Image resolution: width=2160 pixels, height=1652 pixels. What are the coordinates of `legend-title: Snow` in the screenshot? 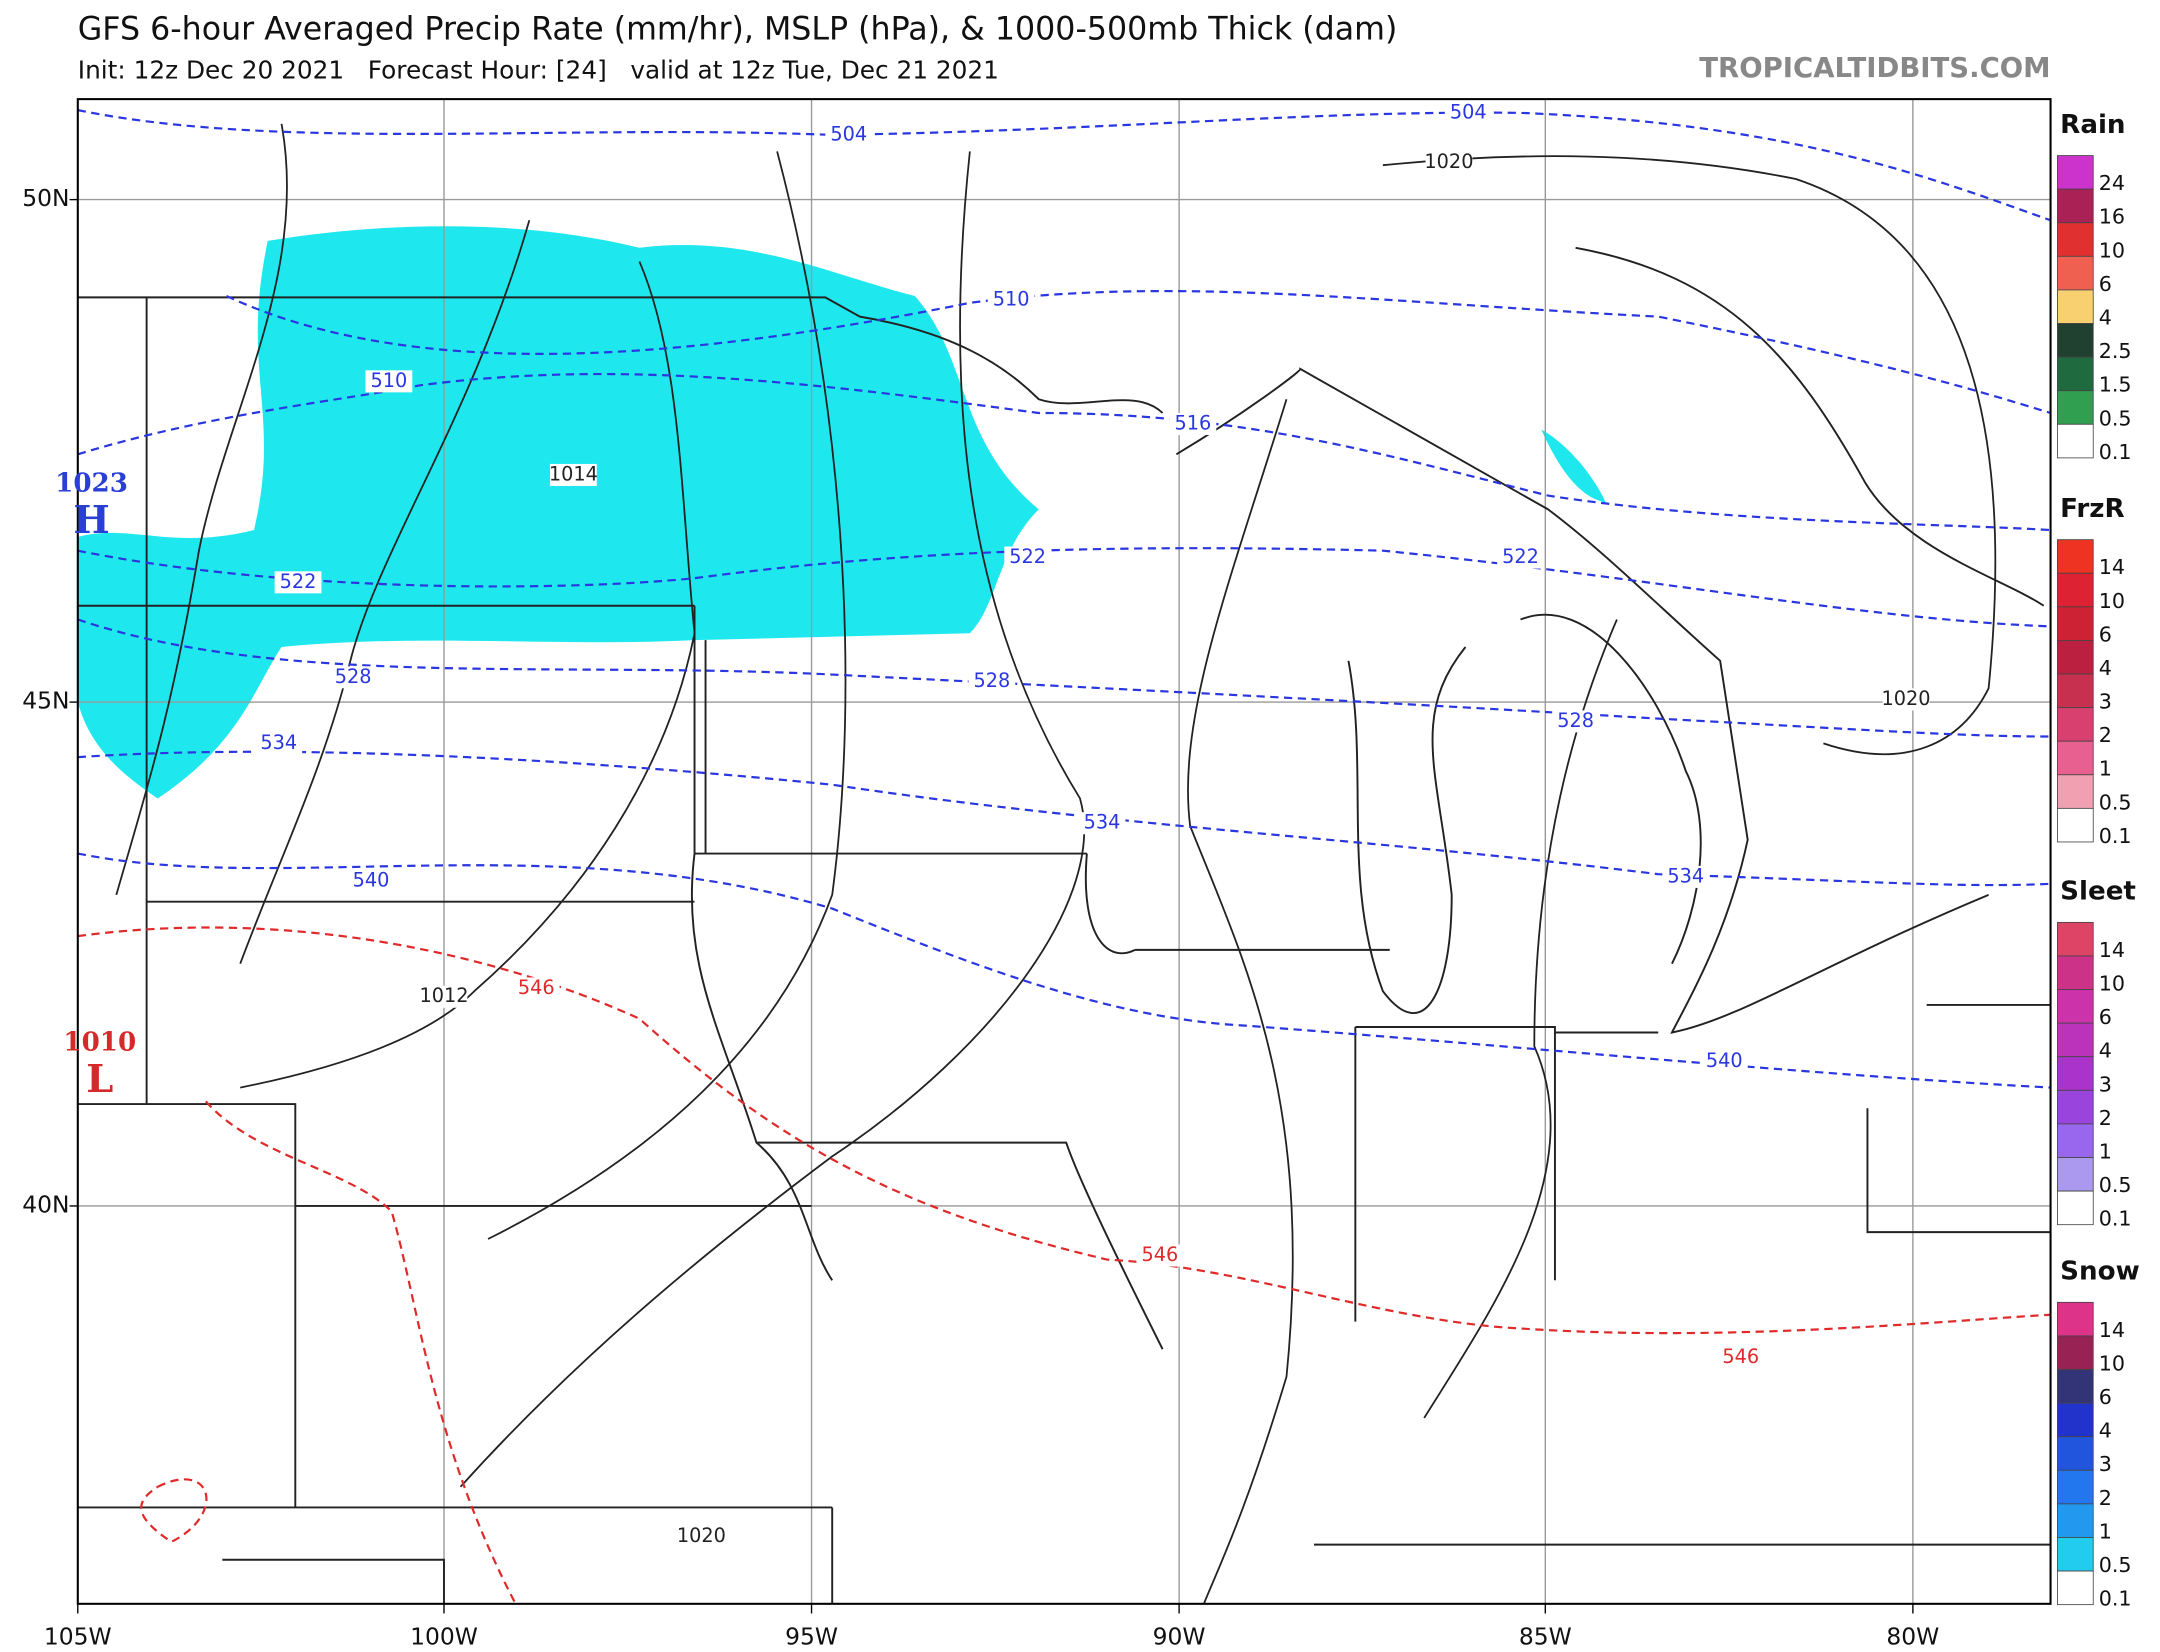 It's located at (2100, 1272).